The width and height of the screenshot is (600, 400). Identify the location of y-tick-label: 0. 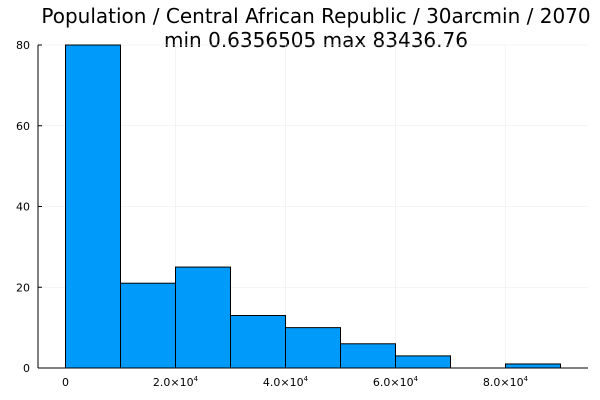
(26, 368).